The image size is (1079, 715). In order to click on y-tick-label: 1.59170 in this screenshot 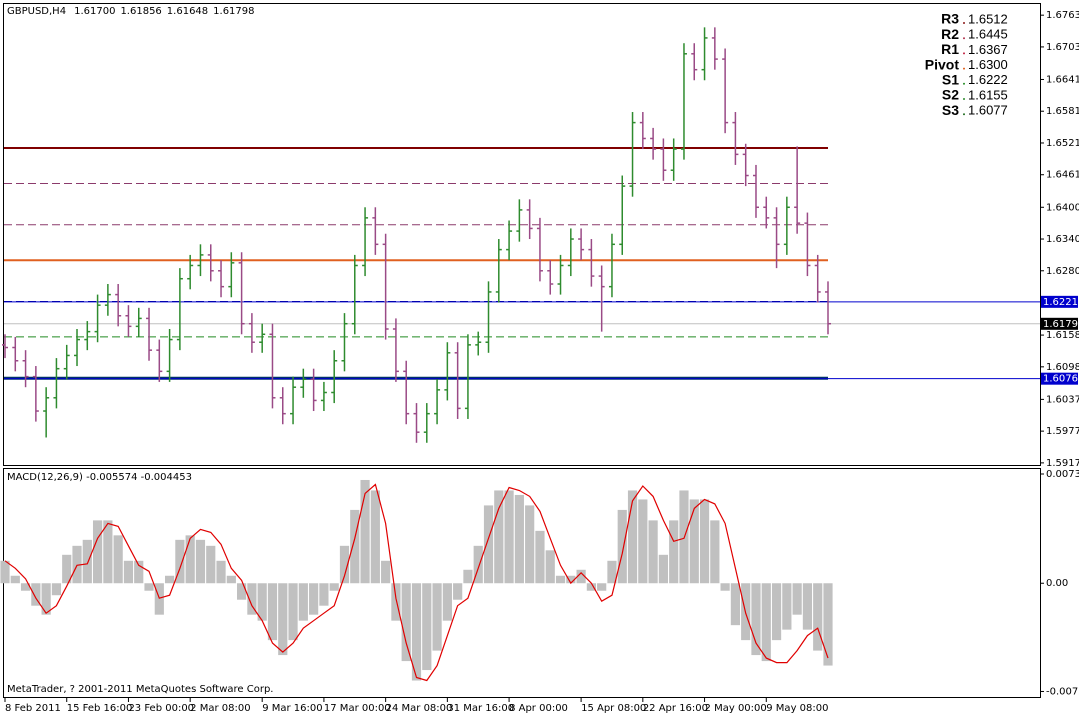, I will do `click(1062, 463)`.